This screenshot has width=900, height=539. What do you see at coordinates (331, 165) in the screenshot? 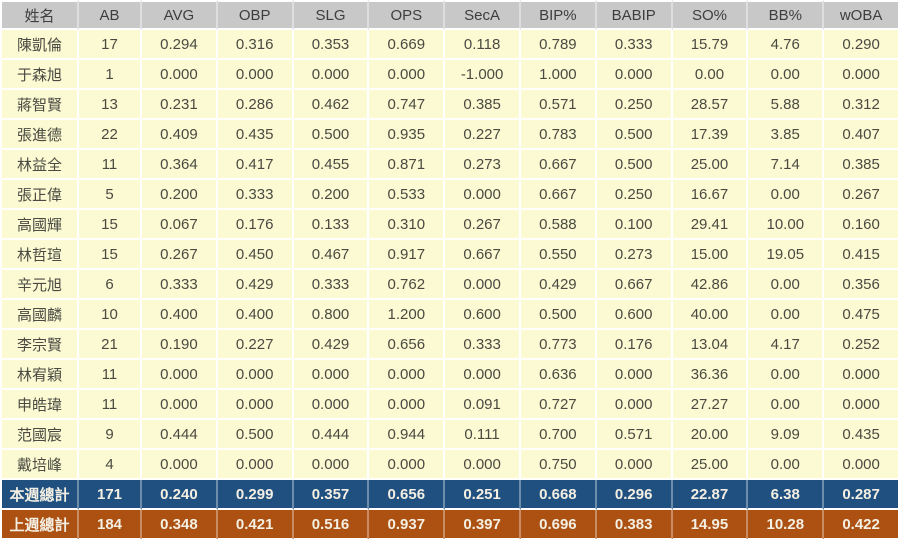
I see `stat-cell-slg: 0.455` at bounding box center [331, 165].